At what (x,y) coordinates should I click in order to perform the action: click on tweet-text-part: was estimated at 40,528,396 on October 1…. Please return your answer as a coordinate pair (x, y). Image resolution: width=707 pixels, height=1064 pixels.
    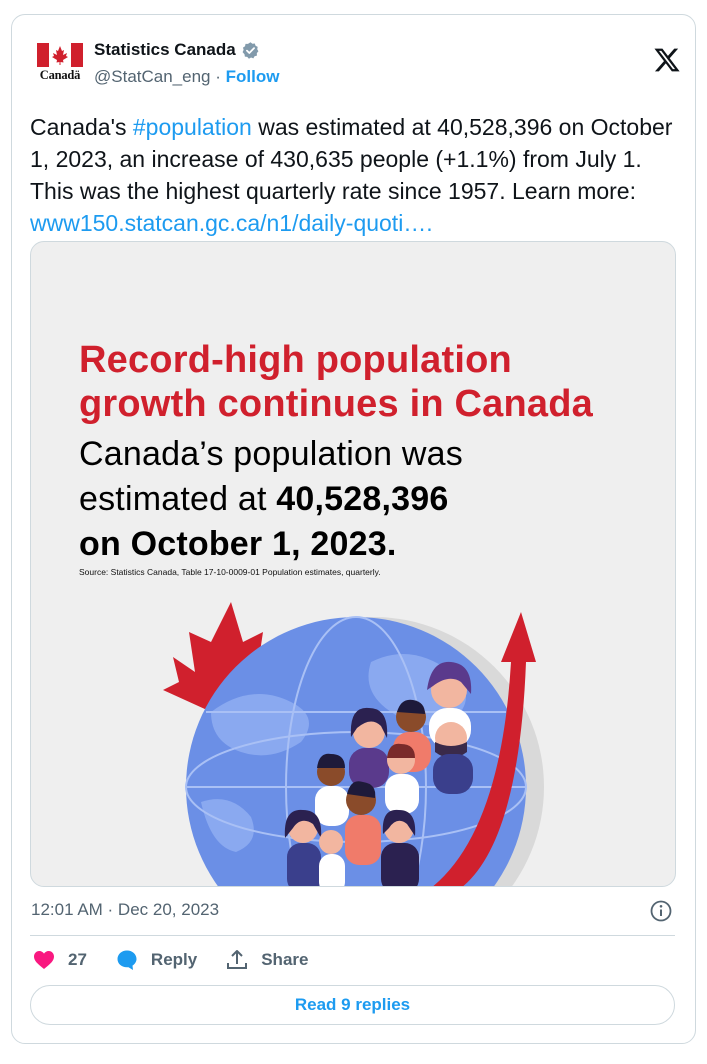
    Looking at the image, I should click on (351, 159).